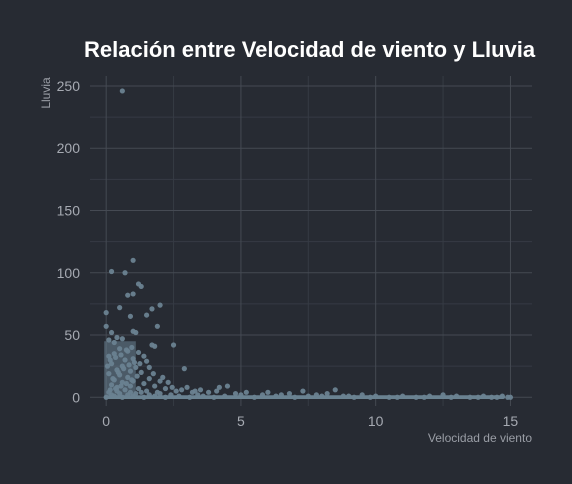  What do you see at coordinates (72, 335) in the screenshot?
I see `y-tick-label: 50` at bounding box center [72, 335].